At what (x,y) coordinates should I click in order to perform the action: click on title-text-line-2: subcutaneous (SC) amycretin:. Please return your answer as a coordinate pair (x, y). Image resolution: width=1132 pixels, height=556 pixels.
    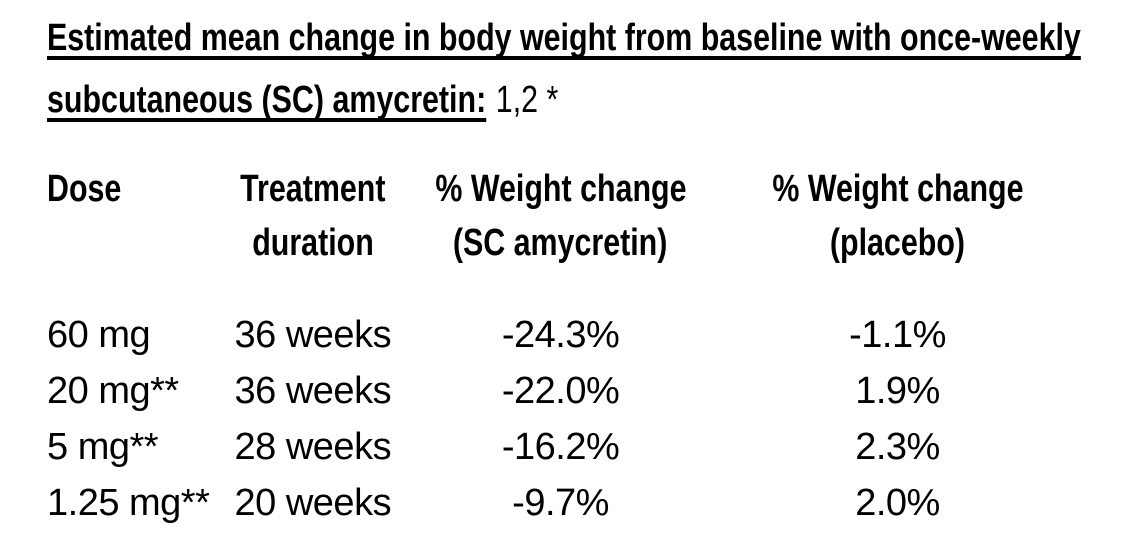
    Looking at the image, I should click on (267, 100).